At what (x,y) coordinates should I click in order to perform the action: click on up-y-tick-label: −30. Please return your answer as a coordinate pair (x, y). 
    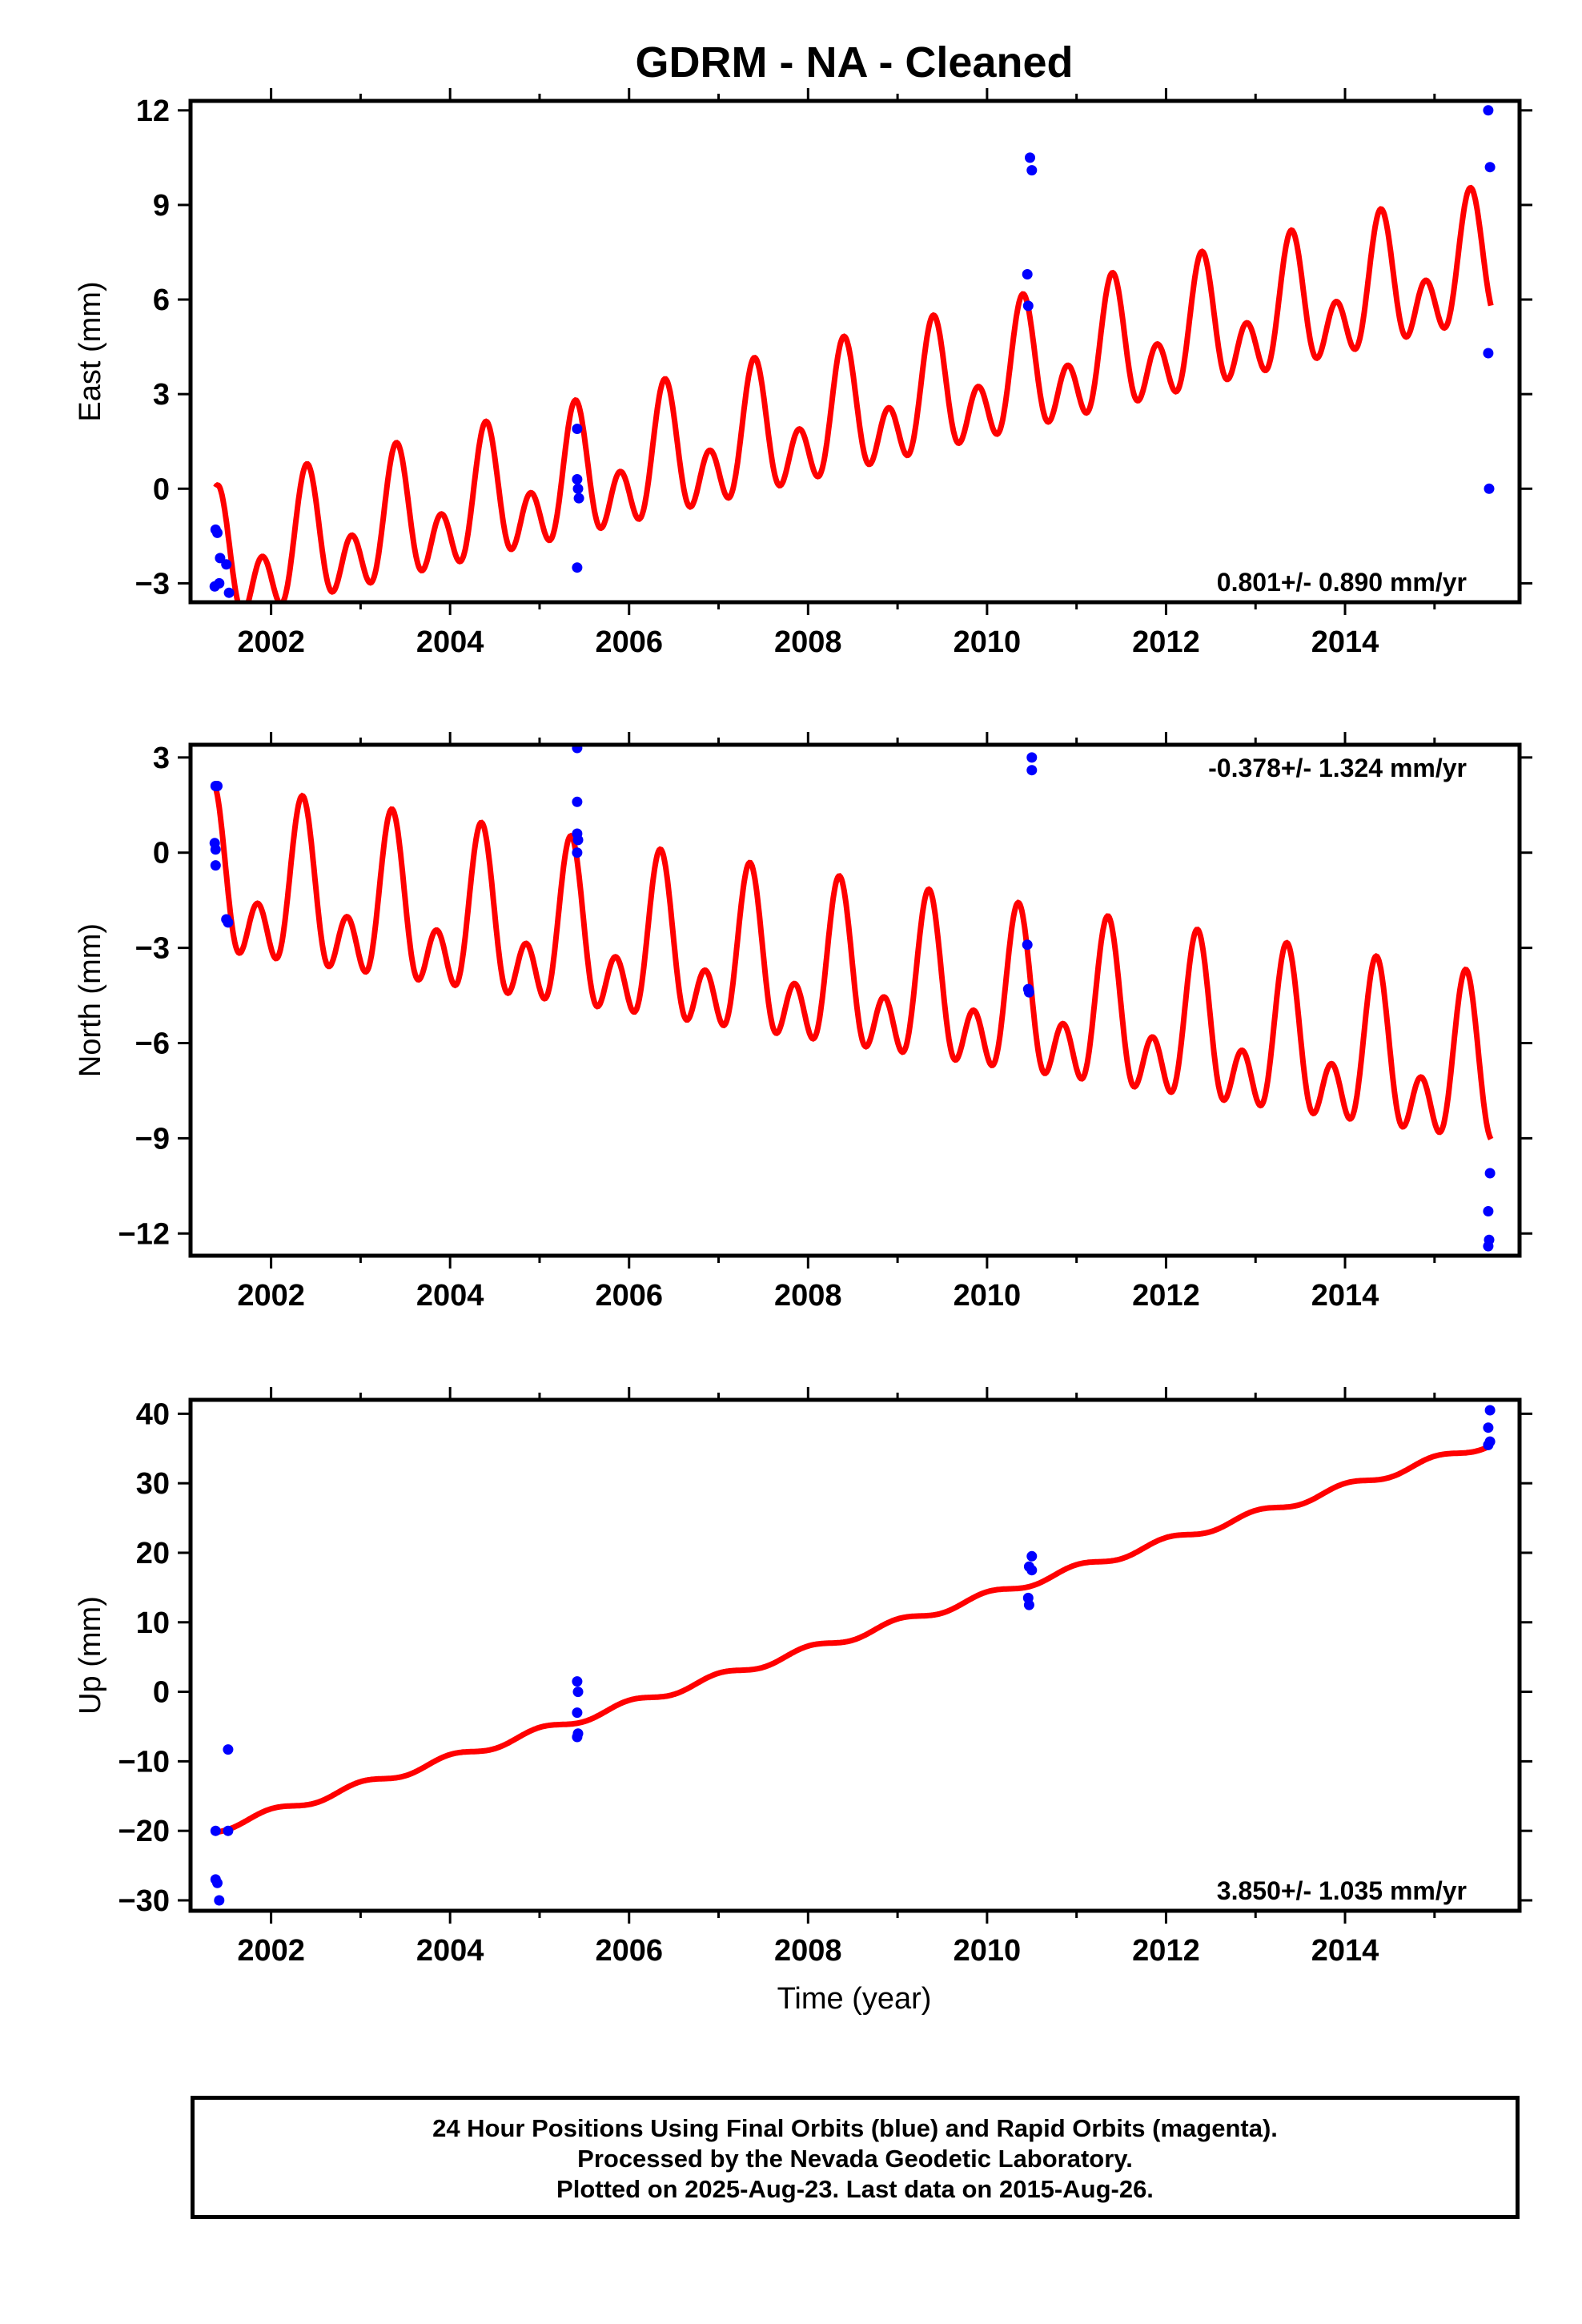
    Looking at the image, I should click on (144, 1901).